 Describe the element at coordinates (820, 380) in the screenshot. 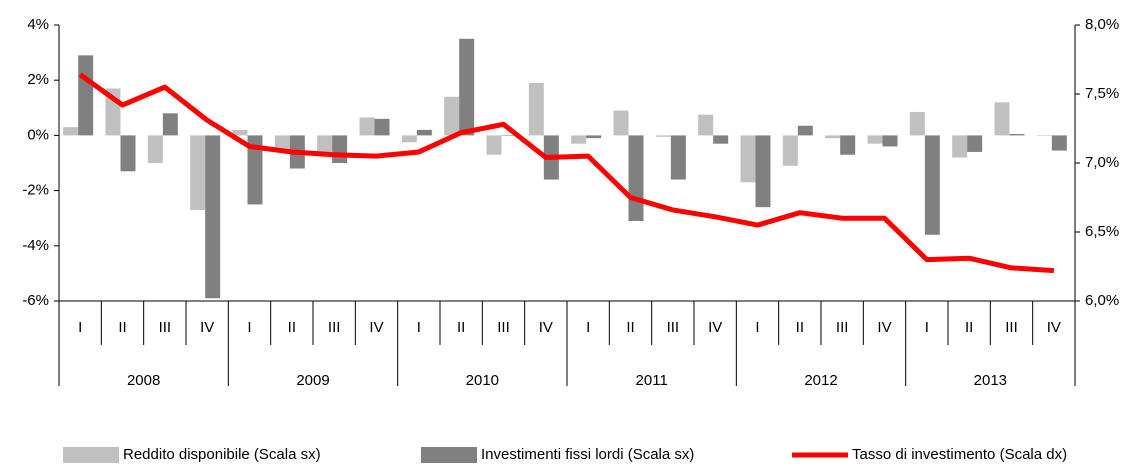

I see `year-label: 2012` at that location.